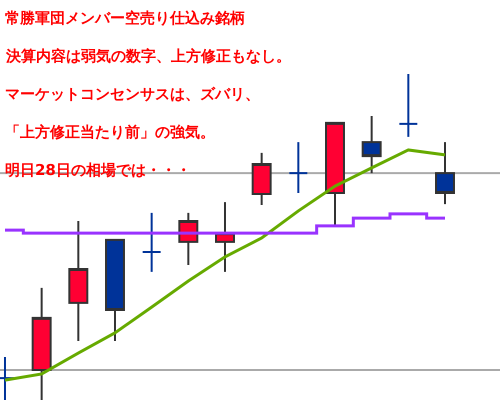 The height and width of the screenshot is (400, 500). Describe the element at coordinates (132, 94) in the screenshot. I see `annotation: マーケットコンセンサスは、ズバリ、` at that location.